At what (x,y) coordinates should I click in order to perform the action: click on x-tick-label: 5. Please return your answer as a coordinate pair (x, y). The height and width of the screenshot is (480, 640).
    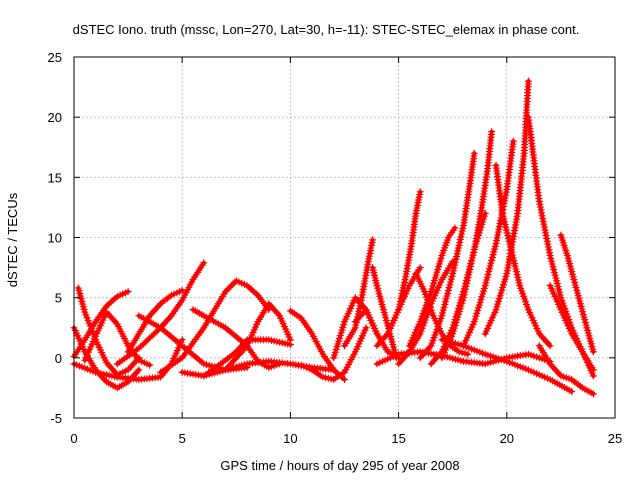
    Looking at the image, I should click on (182, 438).